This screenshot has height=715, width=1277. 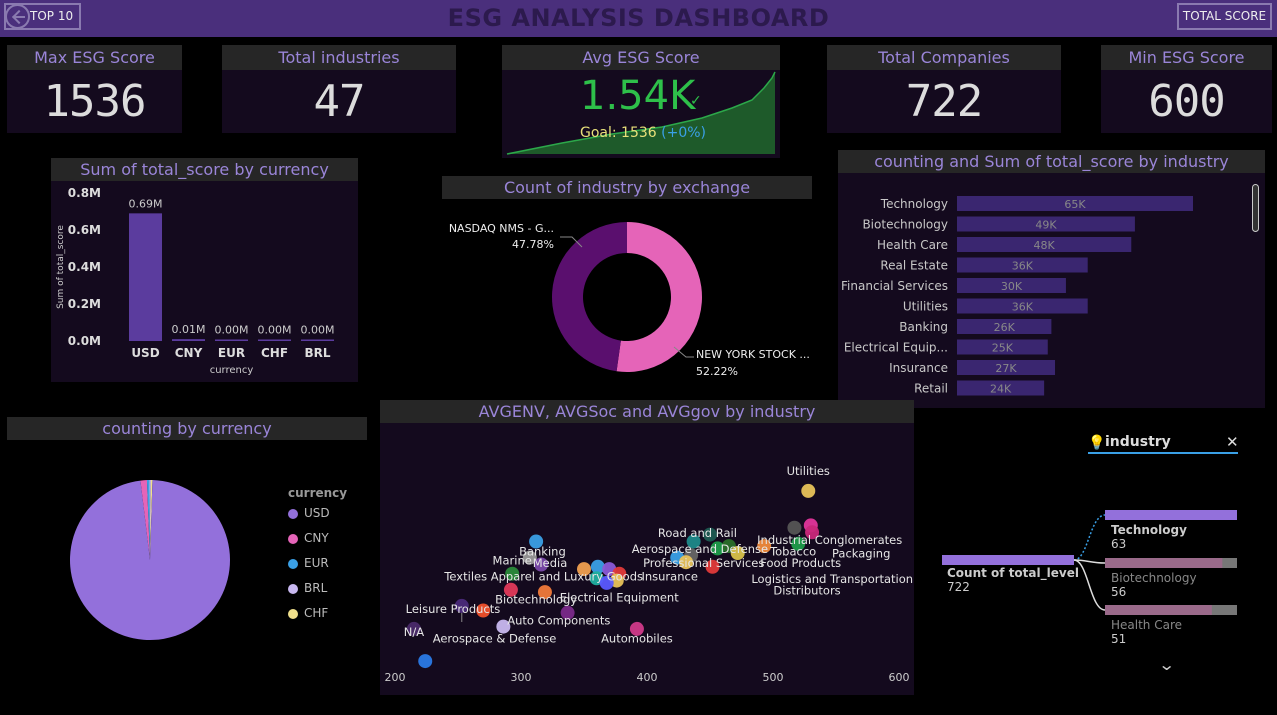 What do you see at coordinates (703, 563) in the screenshot?
I see `scatter-label: Professional Services` at bounding box center [703, 563].